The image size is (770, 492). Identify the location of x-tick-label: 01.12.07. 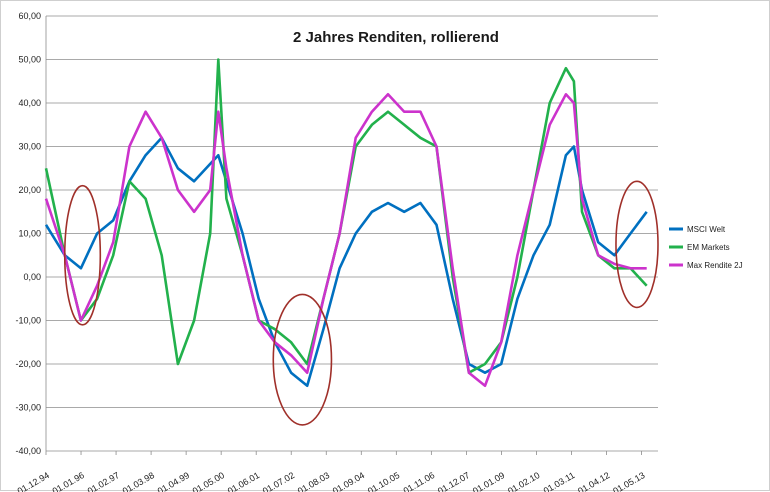
(453, 481).